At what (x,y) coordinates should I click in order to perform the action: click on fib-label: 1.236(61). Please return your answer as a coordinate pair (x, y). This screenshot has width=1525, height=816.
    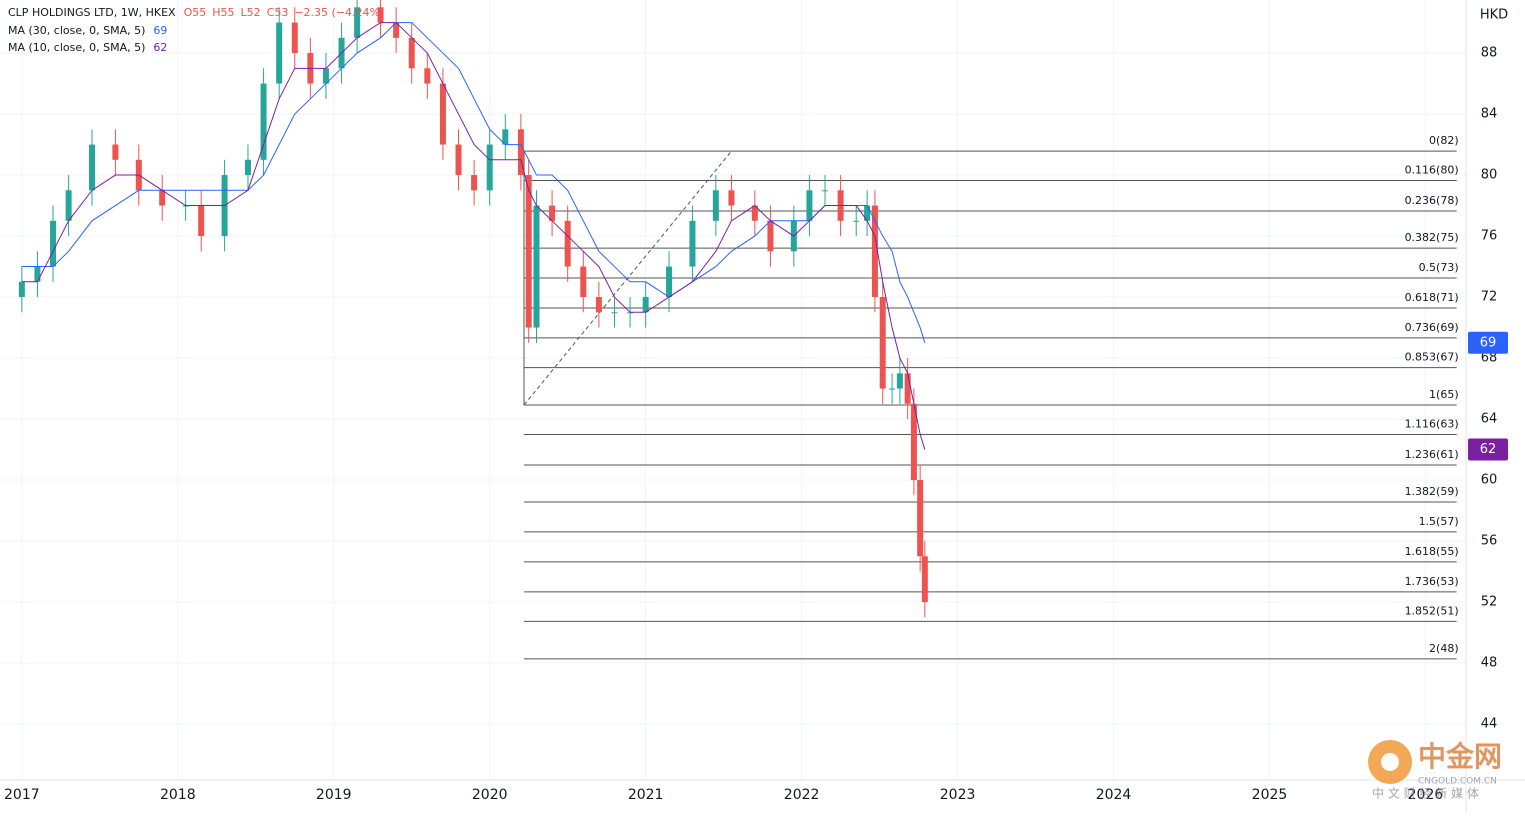
    Looking at the image, I should click on (1432, 454).